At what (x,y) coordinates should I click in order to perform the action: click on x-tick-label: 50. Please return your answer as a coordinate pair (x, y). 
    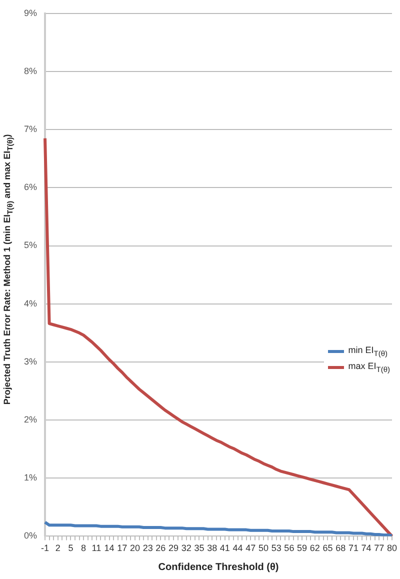
    Looking at the image, I should click on (263, 548).